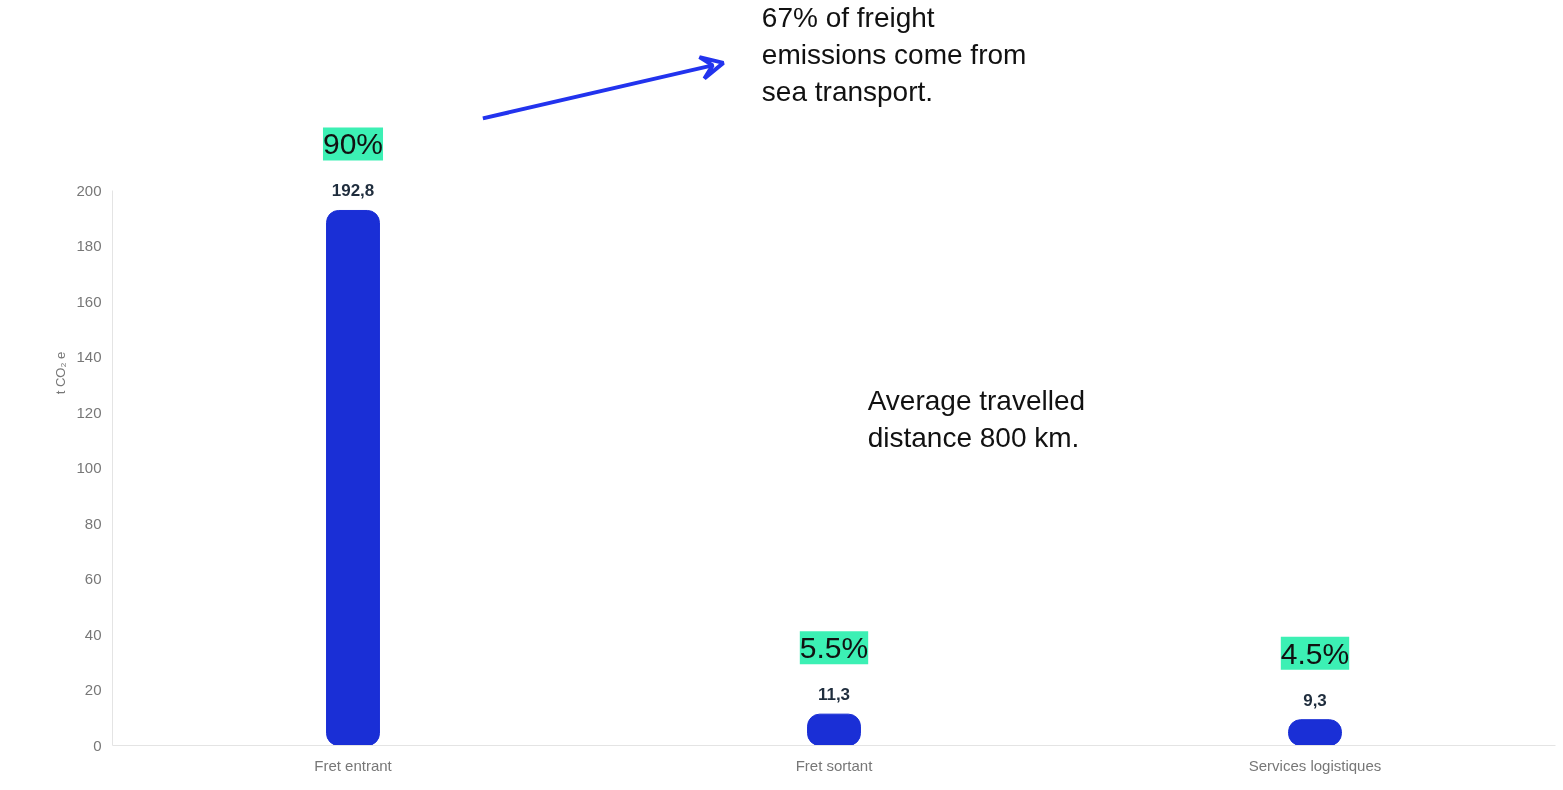  I want to click on data-label: 9,3, so click(1315, 700).